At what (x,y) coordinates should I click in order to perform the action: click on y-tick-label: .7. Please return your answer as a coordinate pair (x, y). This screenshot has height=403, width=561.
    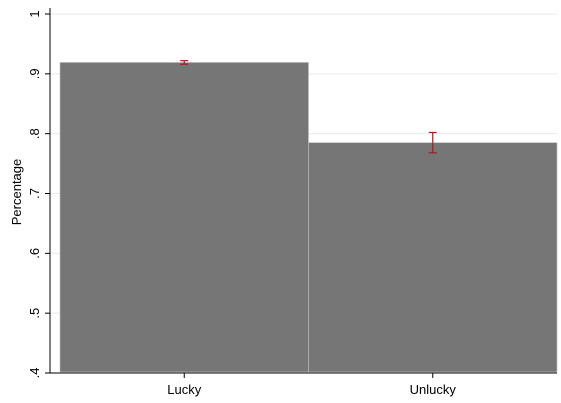
    Looking at the image, I should click on (34, 193).